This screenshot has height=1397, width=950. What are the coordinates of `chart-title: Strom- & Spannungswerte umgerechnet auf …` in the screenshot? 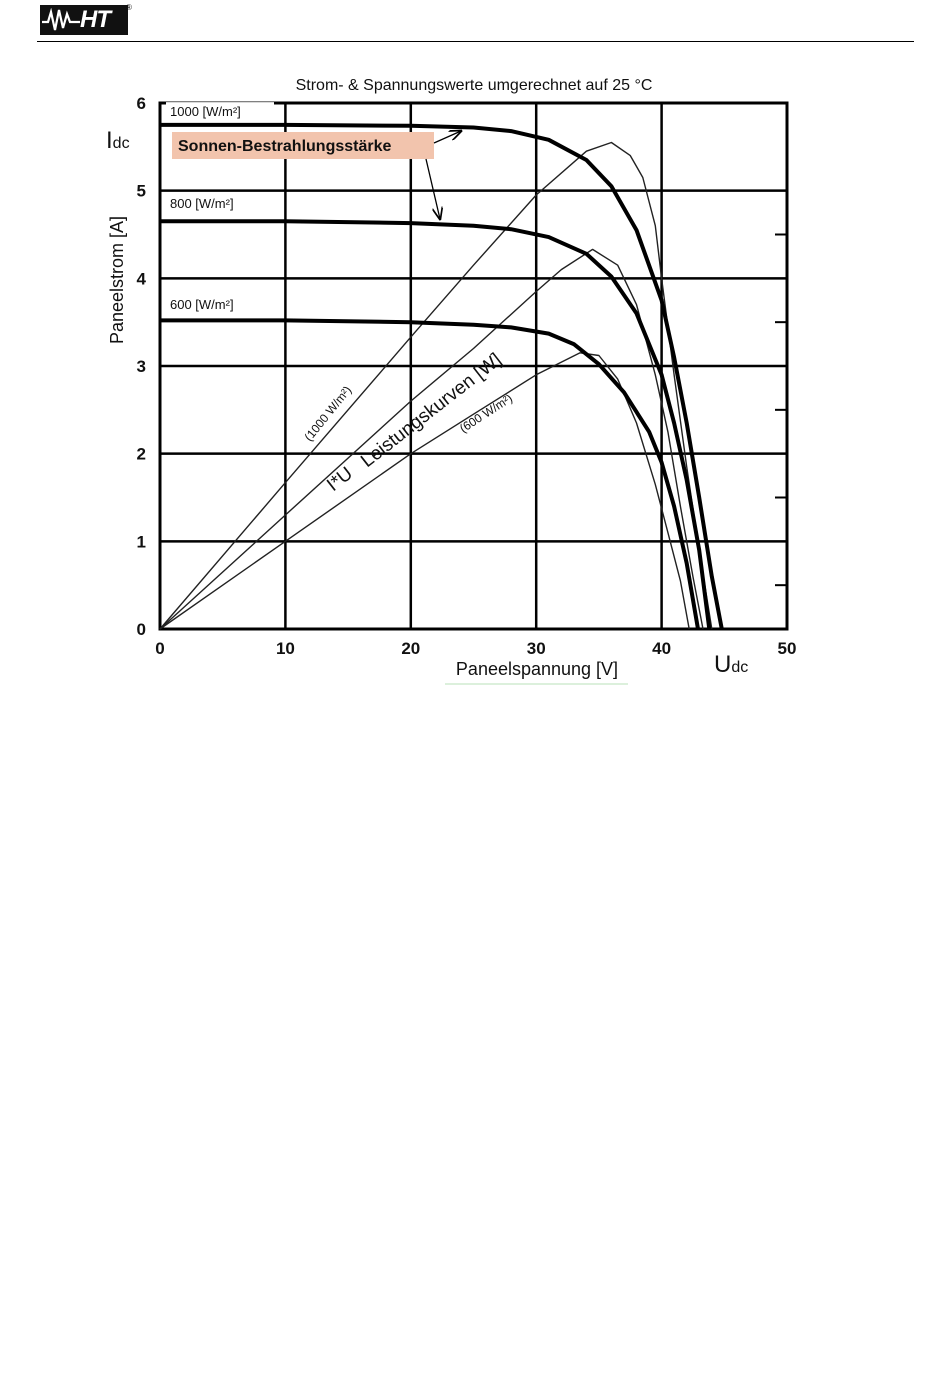 It's located at (474, 85).